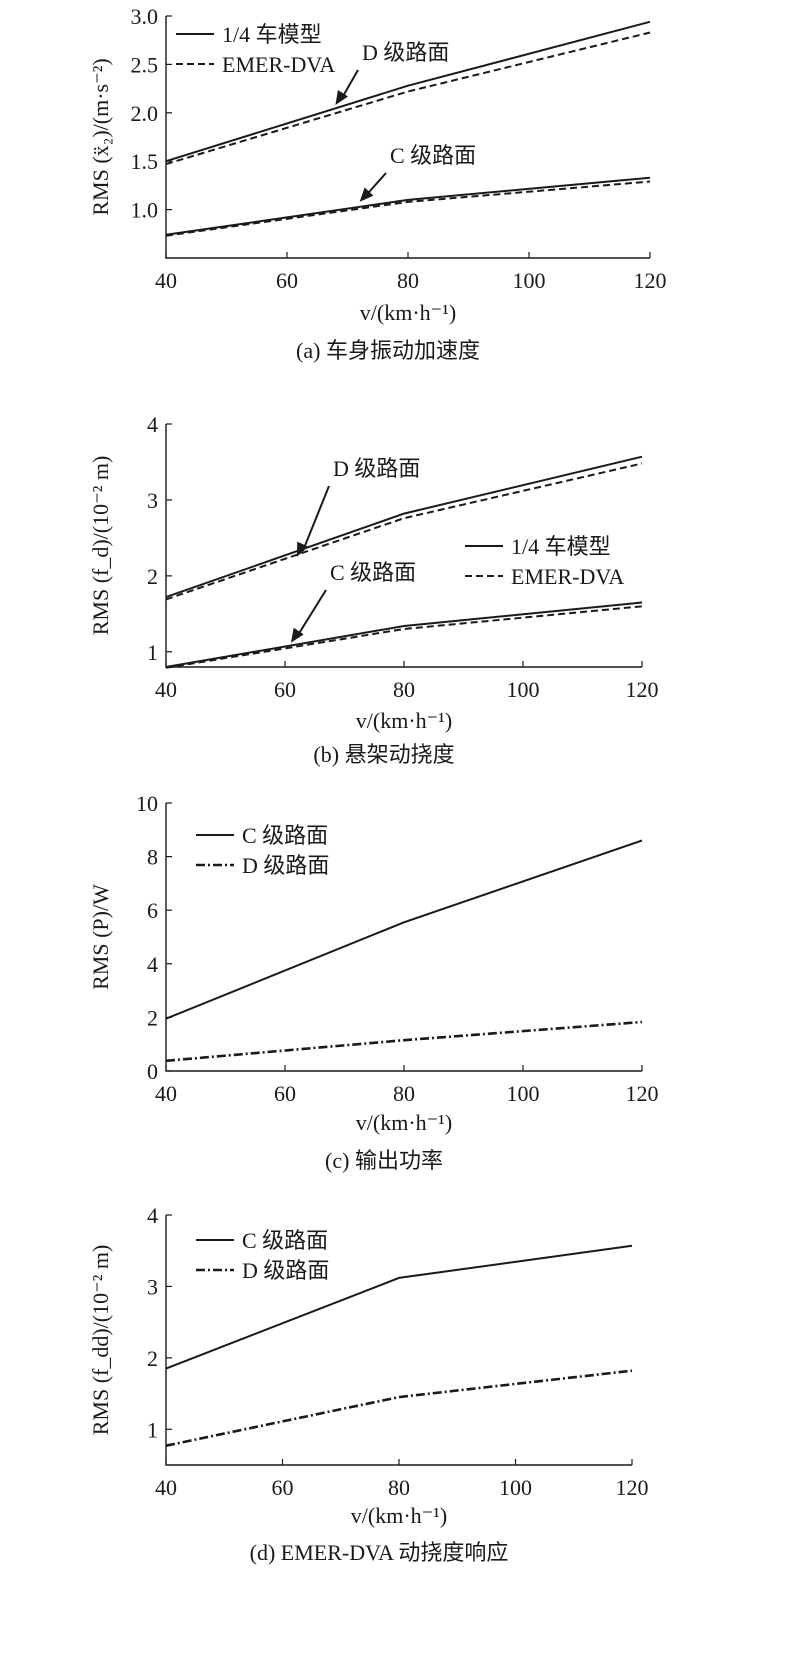 The image size is (800, 1679). I want to click on y-tick-label: 1.5, so click(145, 161).